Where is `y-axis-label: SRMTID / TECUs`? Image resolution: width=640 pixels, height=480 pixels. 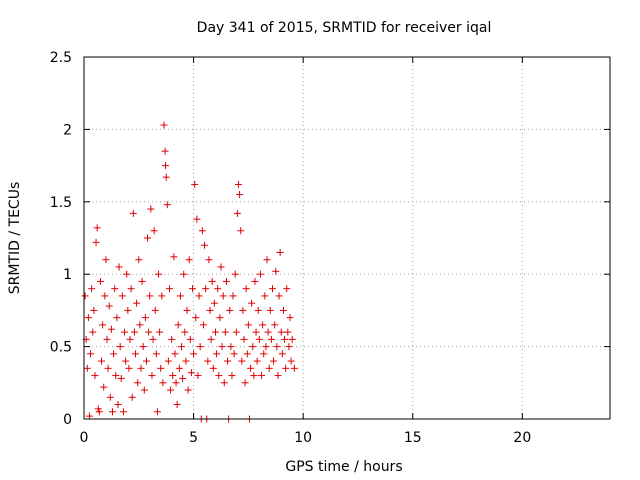 y-axis-label: SRMTID / TECUs is located at coordinates (15, 238).